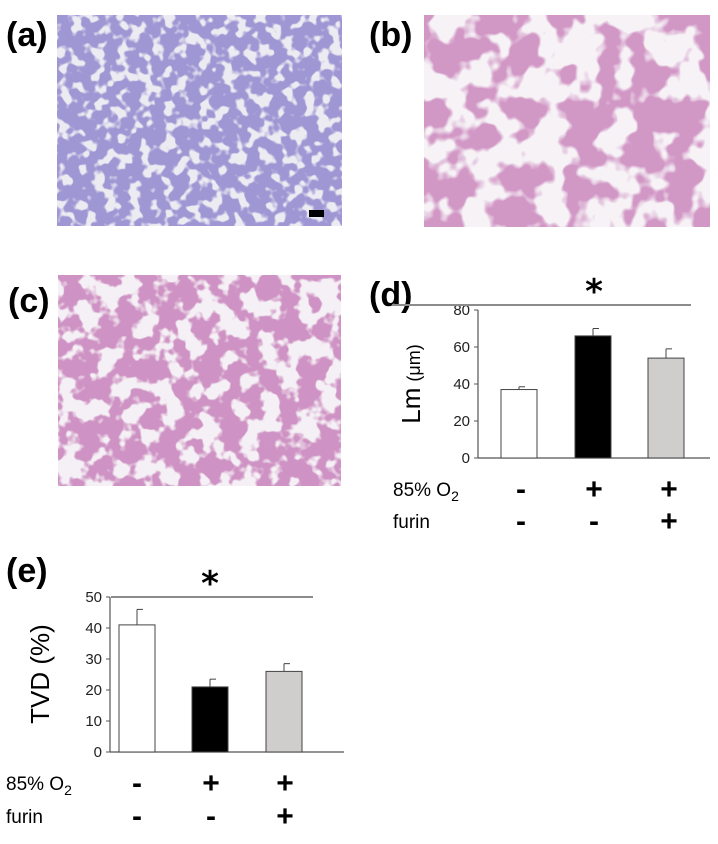 The image size is (718, 844). I want to click on micrograph-a, so click(199, 120).